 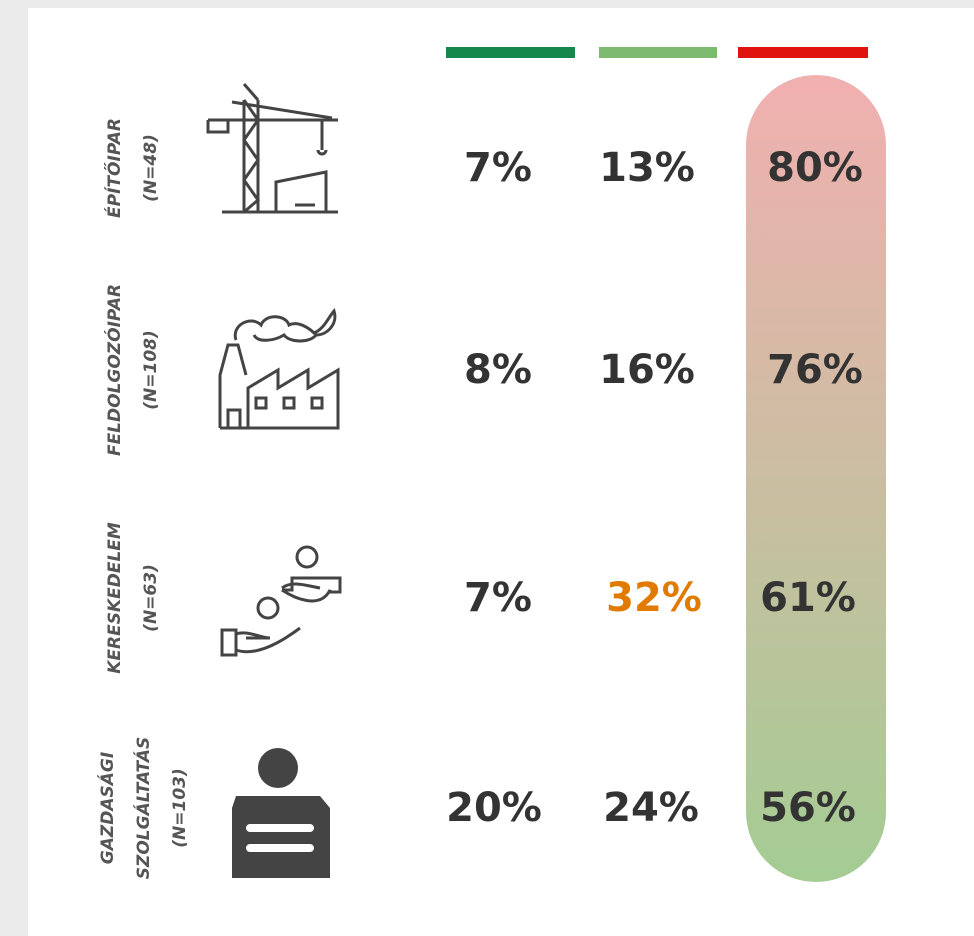 What do you see at coordinates (815, 168) in the screenshot?
I see `percent-value: 80%` at bounding box center [815, 168].